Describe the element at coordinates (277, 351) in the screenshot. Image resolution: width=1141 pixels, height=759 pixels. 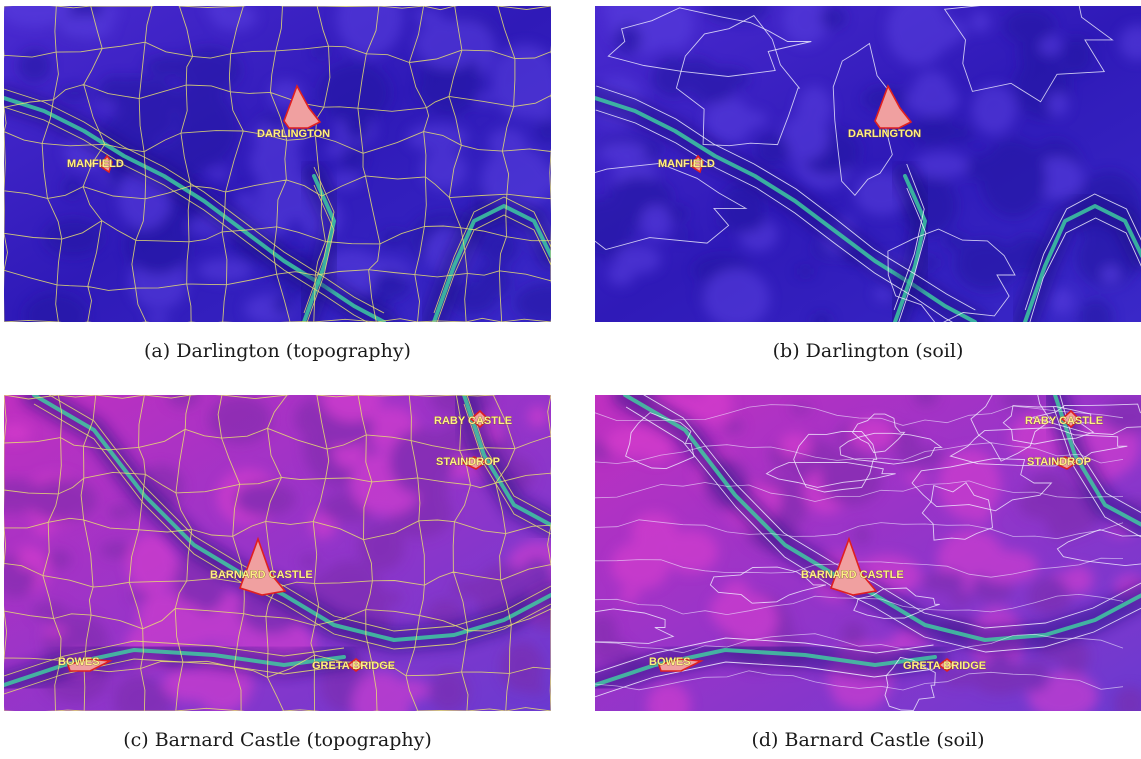
I see `caption-a: (a) Darlington (topography)` at that location.